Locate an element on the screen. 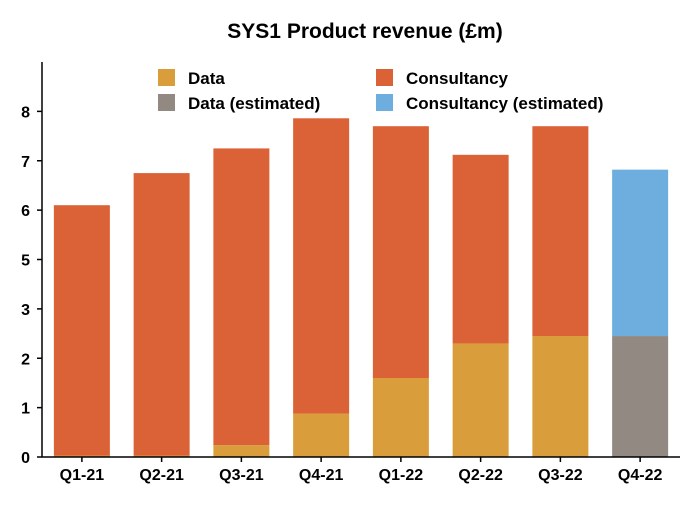 The height and width of the screenshot is (505, 700). y-tick-label: 6 is located at coordinates (25, 211).